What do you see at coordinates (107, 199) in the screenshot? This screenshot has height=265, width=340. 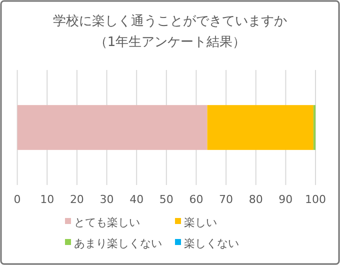 I see `x-tick-label: 30` at bounding box center [107, 199].